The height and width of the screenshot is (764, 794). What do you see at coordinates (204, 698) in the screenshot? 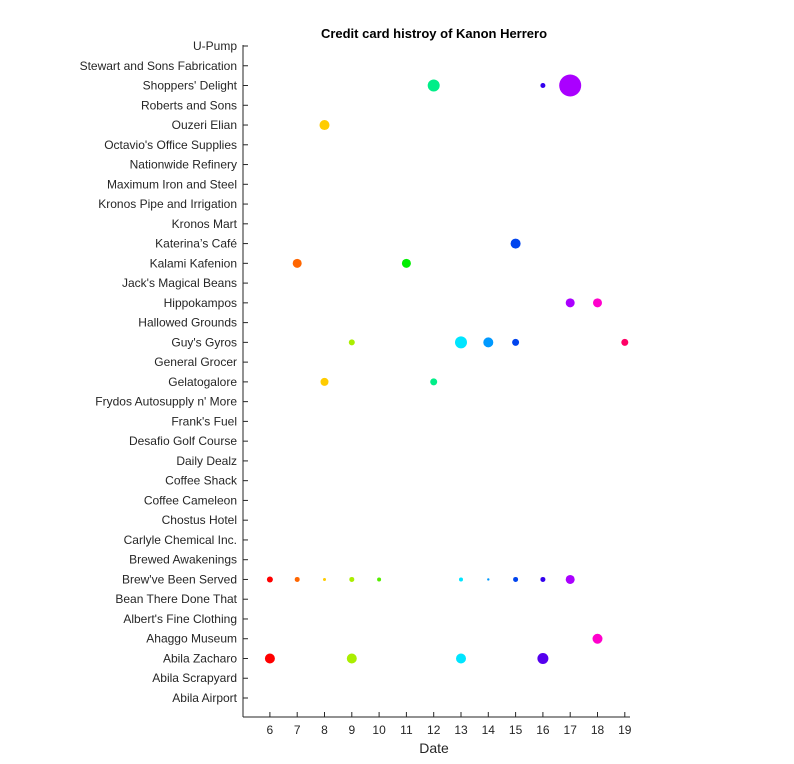
I see `y-tick-label: Abila Airport` at bounding box center [204, 698].